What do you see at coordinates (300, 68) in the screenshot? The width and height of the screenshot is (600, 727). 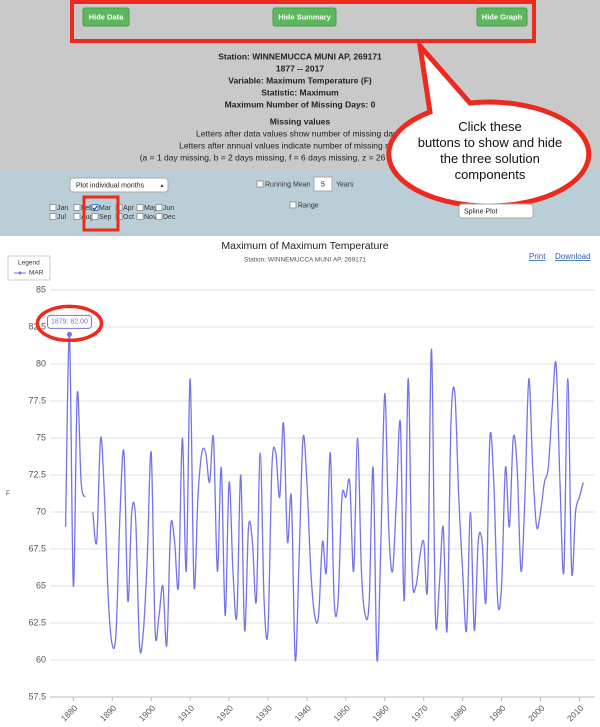 I see `summary-line: 1877 -- 2017` at bounding box center [300, 68].